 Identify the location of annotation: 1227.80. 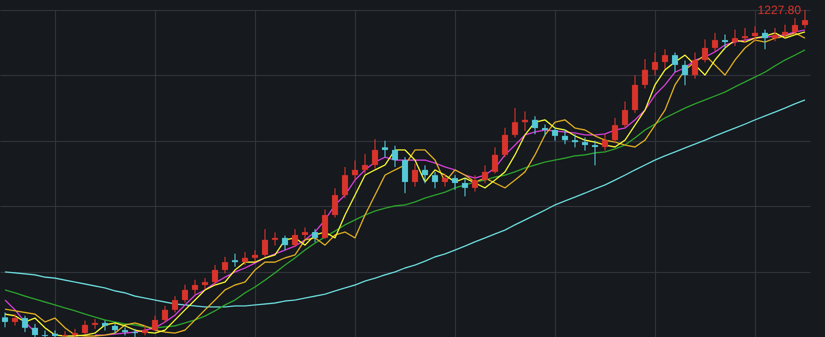
(780, 10).